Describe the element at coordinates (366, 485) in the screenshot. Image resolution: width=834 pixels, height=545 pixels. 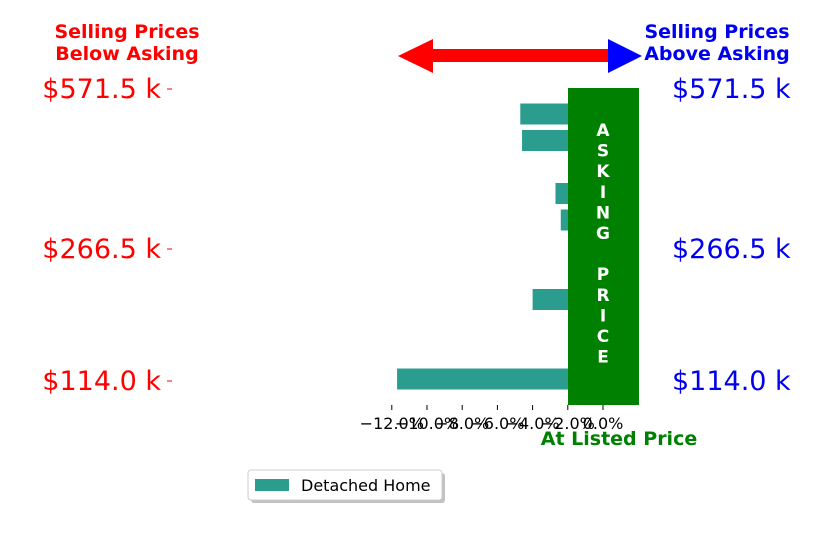
I see `legend-label: Detached Home` at that location.